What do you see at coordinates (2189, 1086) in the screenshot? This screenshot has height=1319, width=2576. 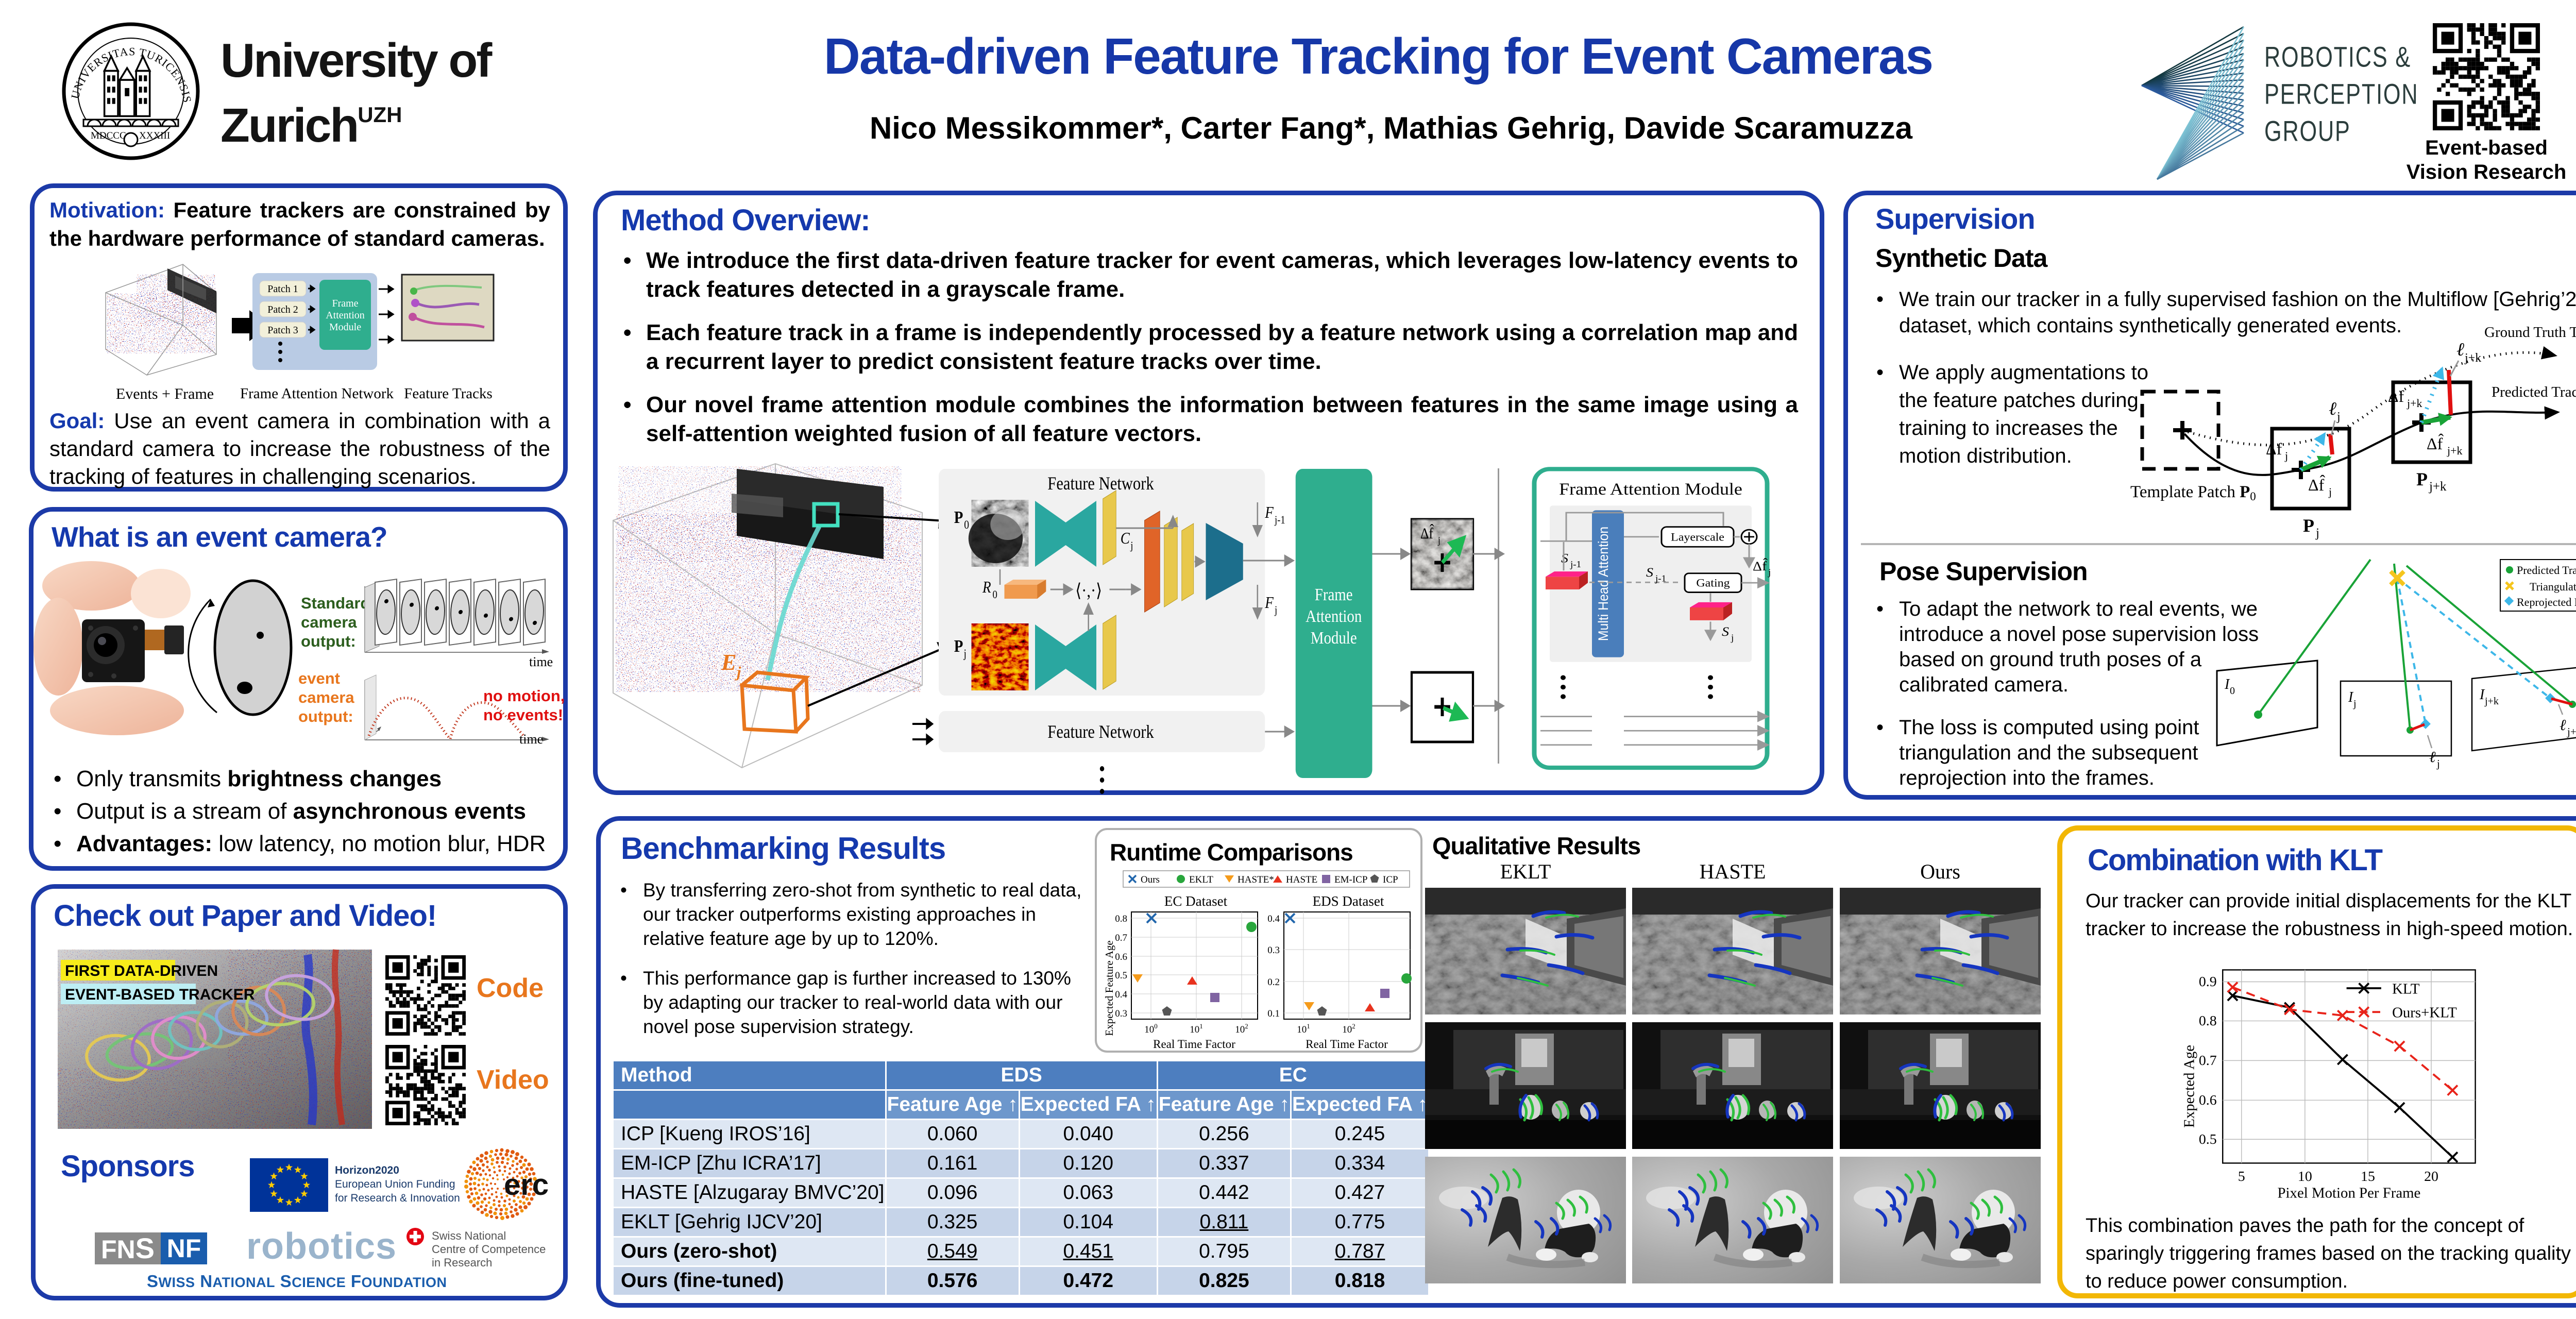 I see `svg-text: Expected Age` at bounding box center [2189, 1086].